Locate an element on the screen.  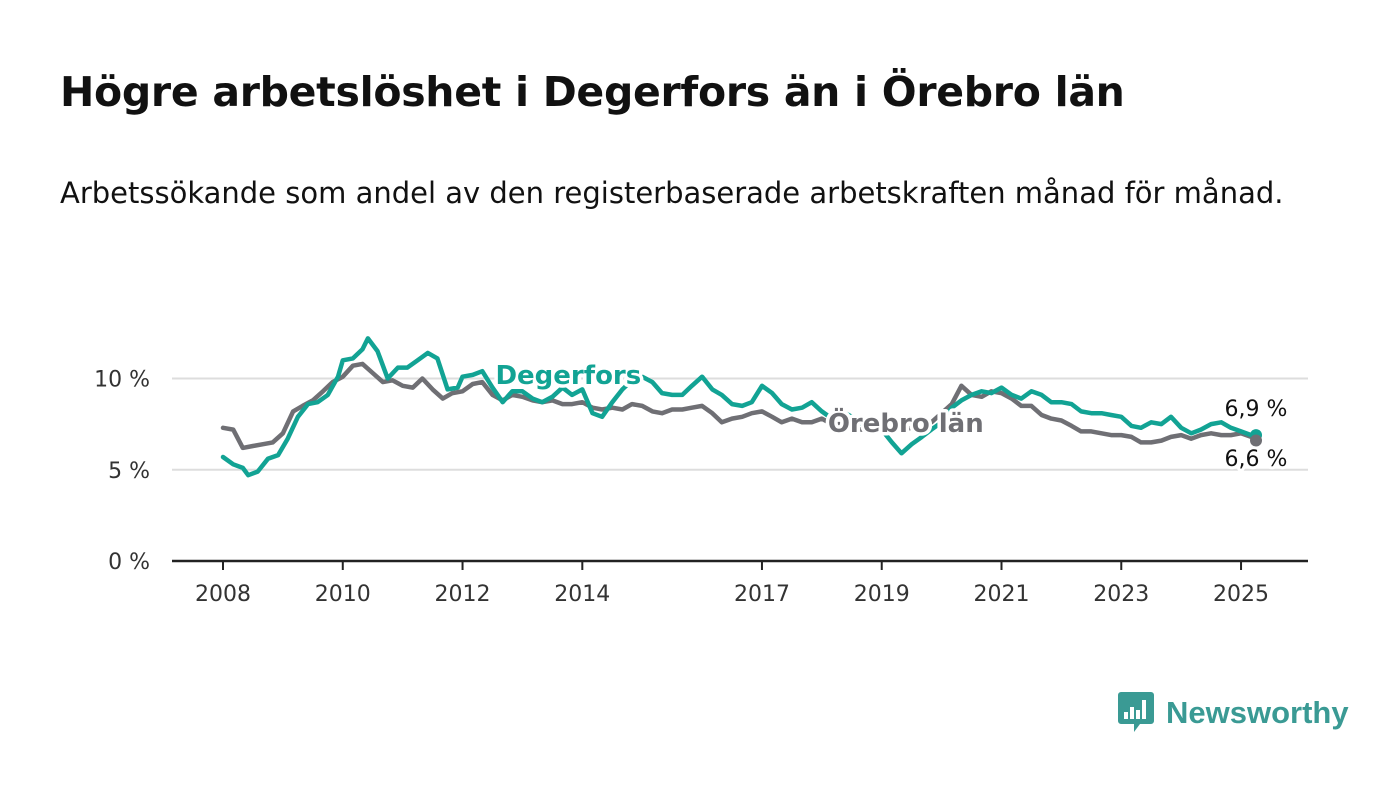
x-tick-label: 2010 is located at coordinates (343, 594).